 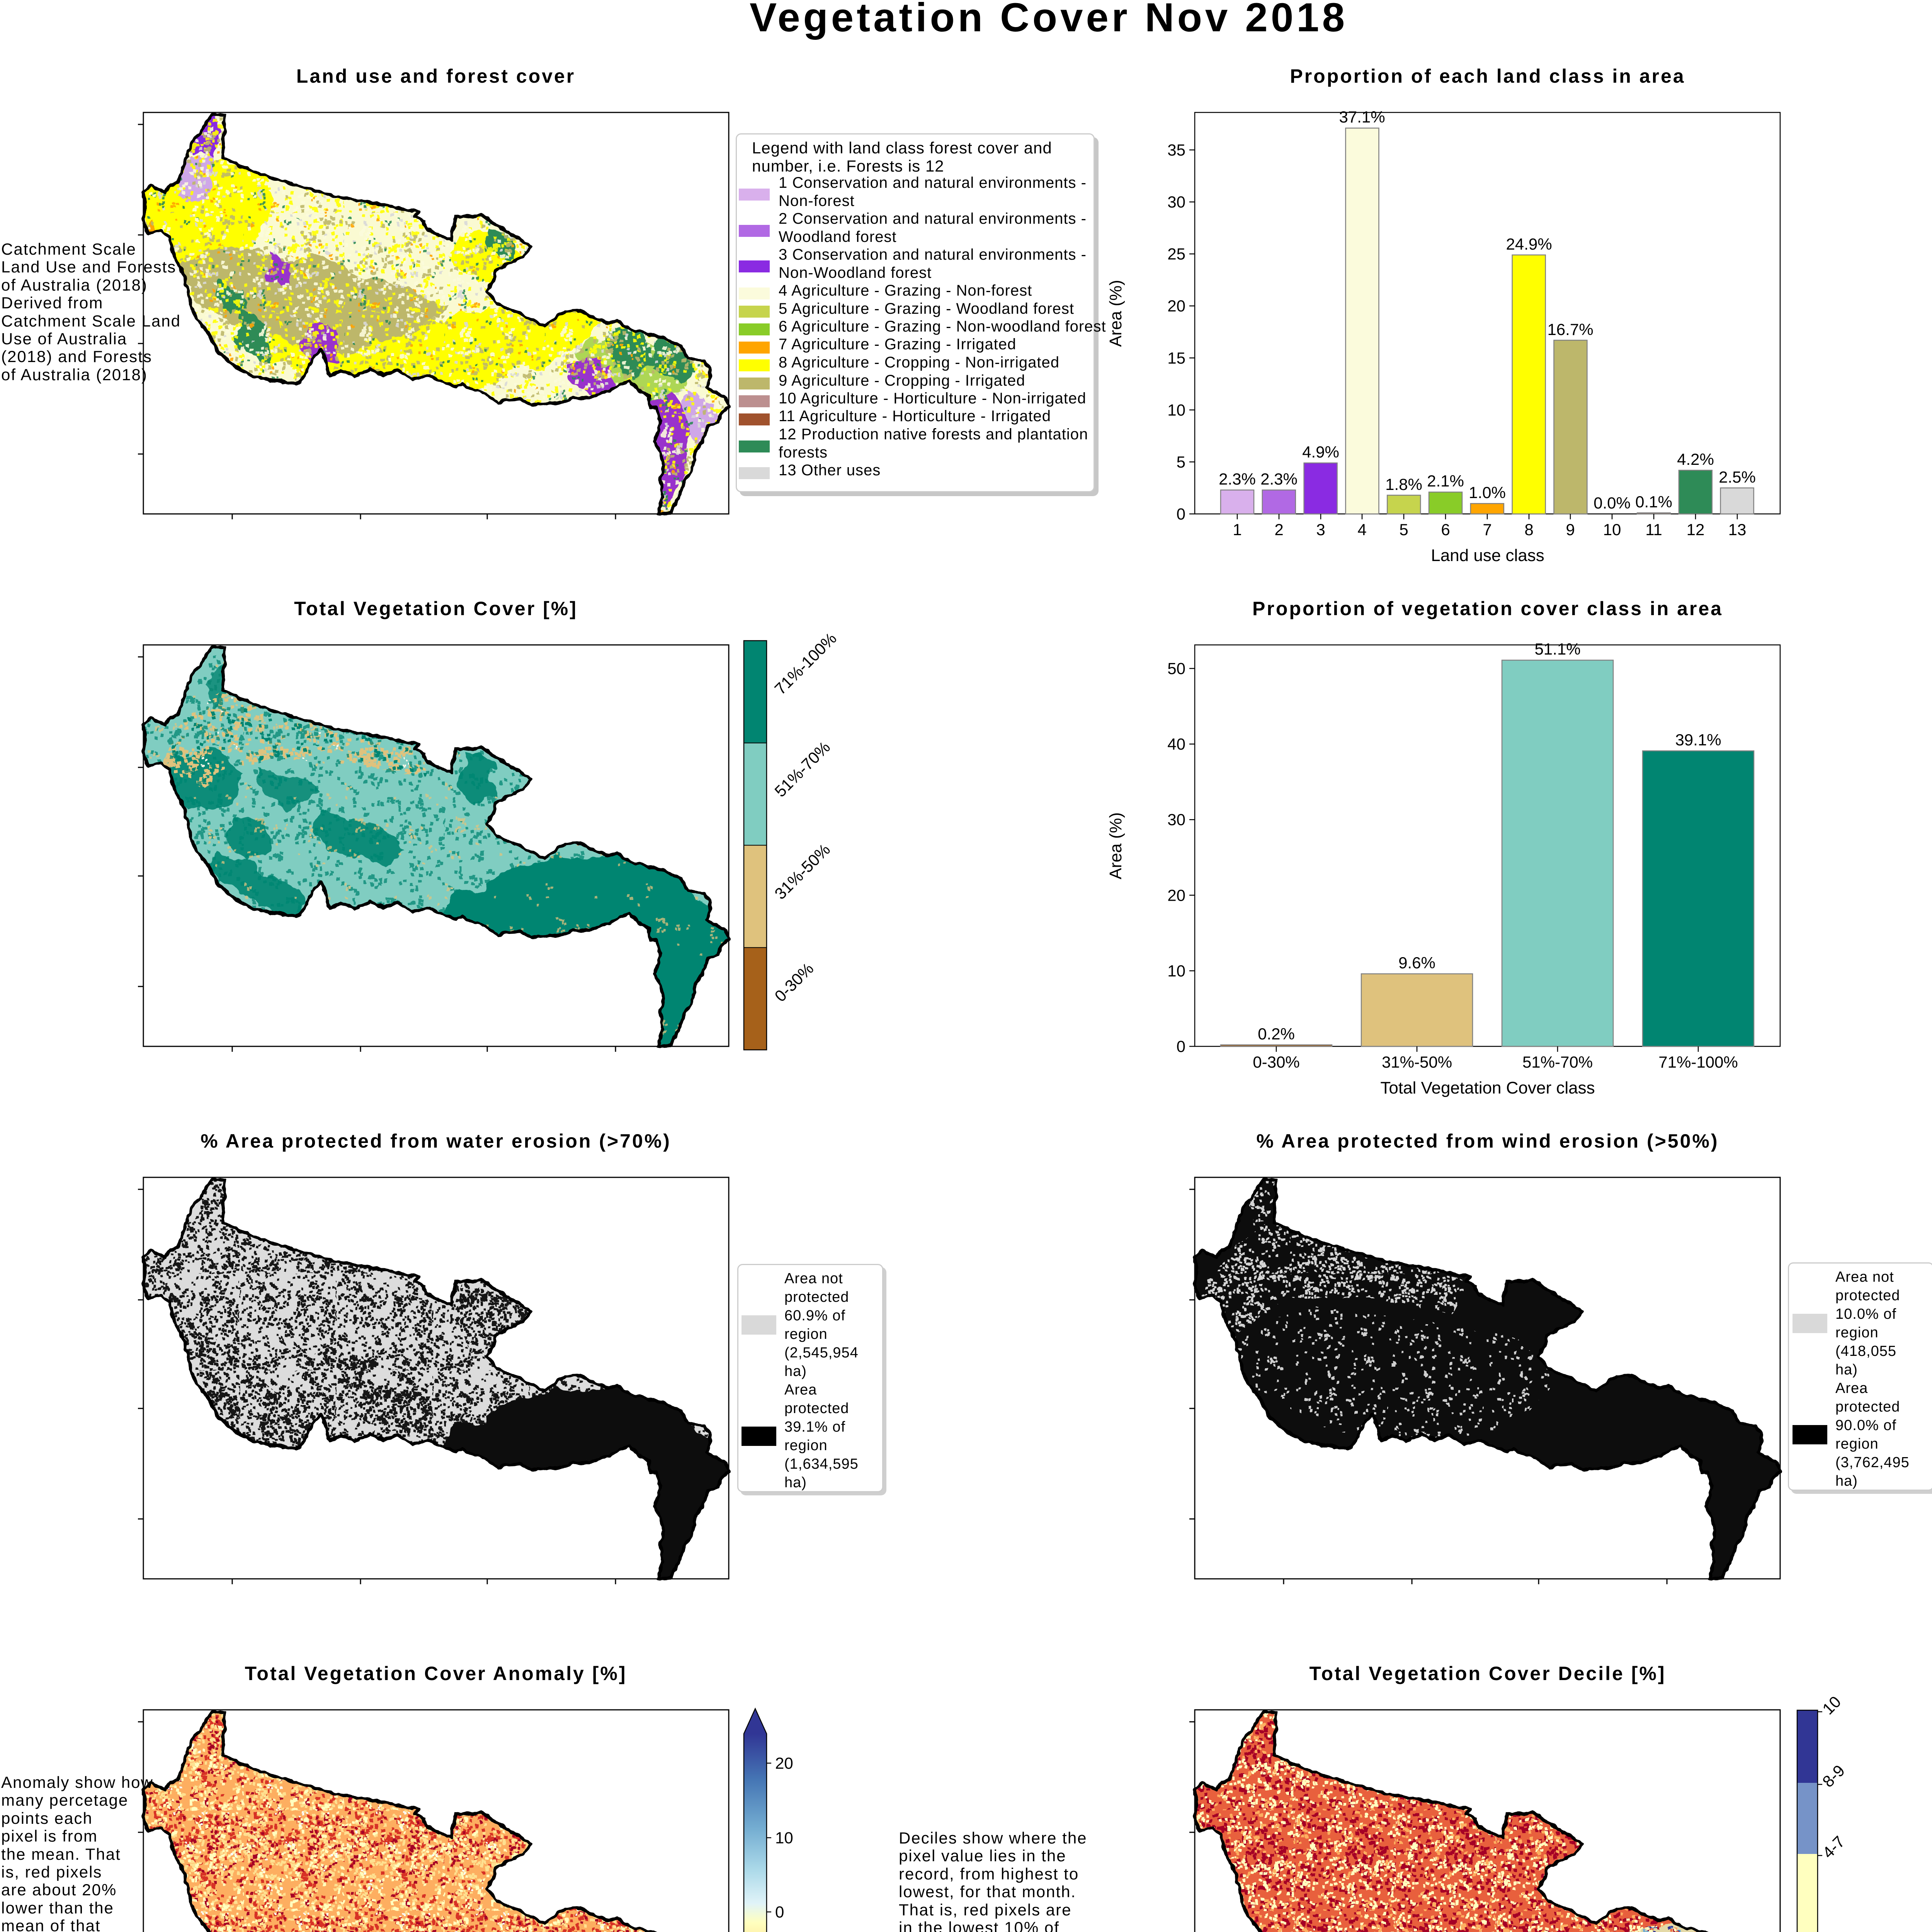 What do you see at coordinates (1176, 150) in the screenshot?
I see `svg-text: 35` at bounding box center [1176, 150].